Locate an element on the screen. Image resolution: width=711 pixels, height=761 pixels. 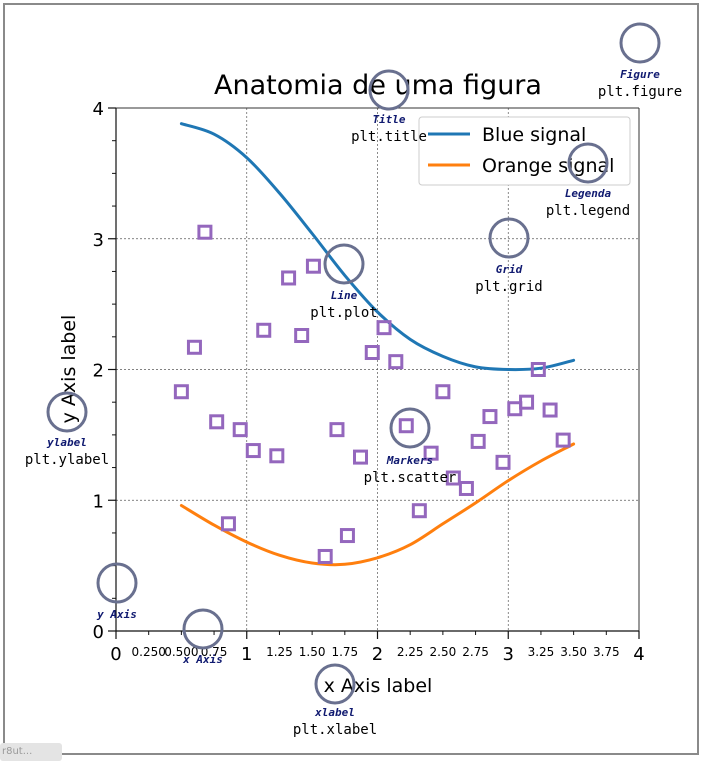
x-minor-tick-label: 1.25 is located at coordinates (279, 652).